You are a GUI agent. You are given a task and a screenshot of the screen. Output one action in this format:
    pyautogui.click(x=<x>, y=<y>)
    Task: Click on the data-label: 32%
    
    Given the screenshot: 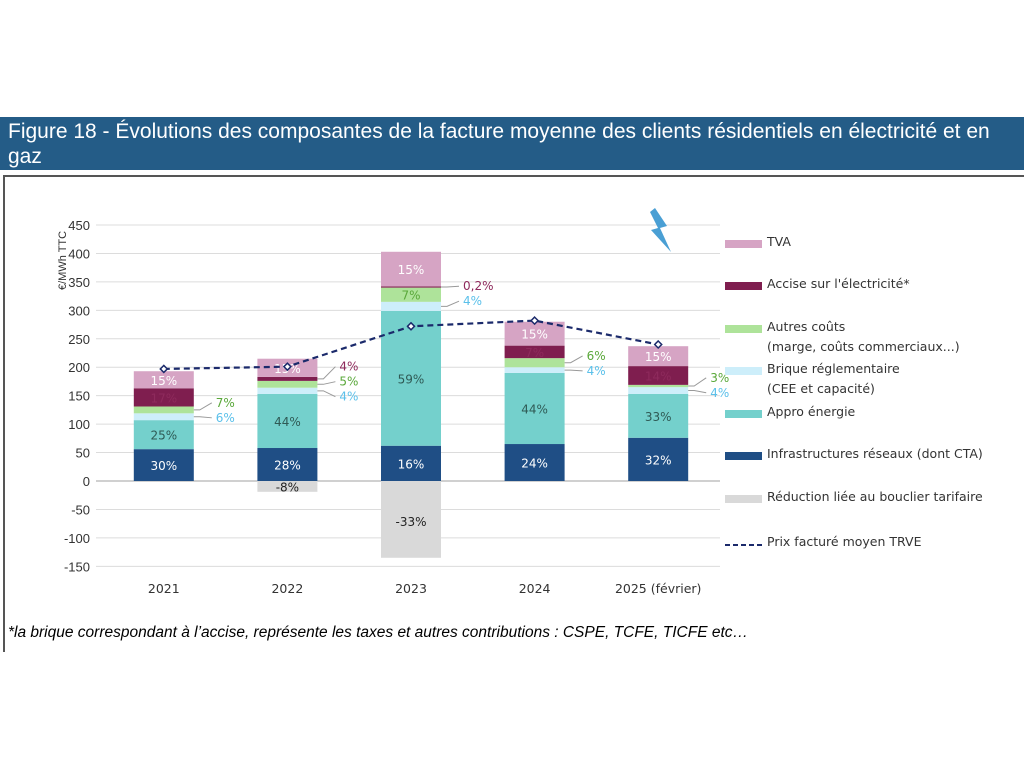 What is the action you would take?
    pyautogui.click(x=658, y=460)
    